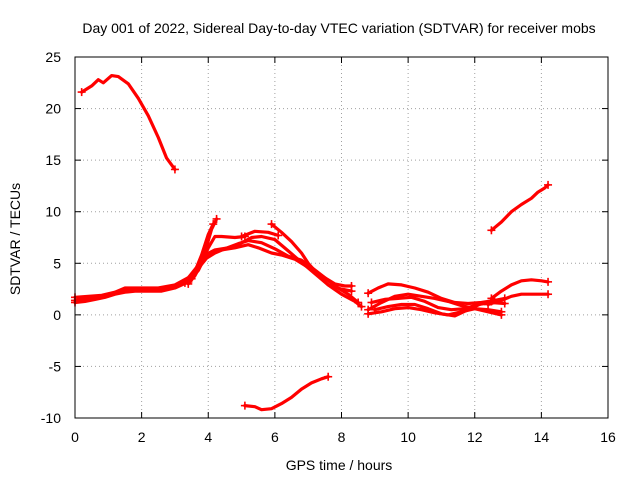 The height and width of the screenshot is (480, 640). Describe the element at coordinates (475, 437) in the screenshot. I see `x-tick-label: 12` at that location.